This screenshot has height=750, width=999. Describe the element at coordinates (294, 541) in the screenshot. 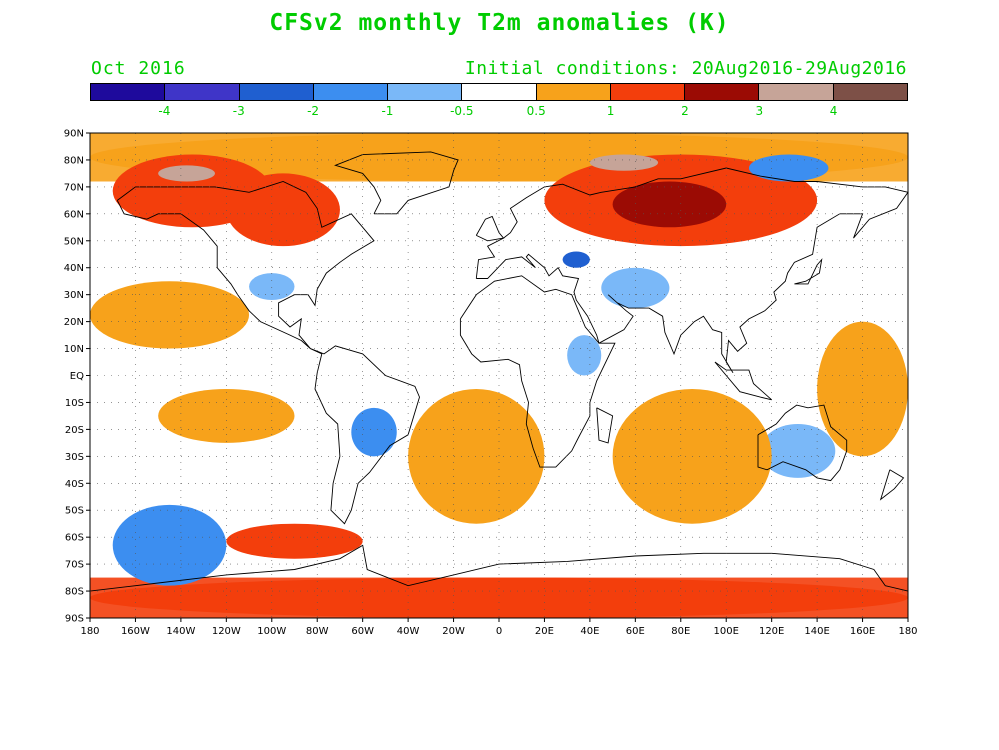

I see `anomaly-southern-ocean-warm` at that location.